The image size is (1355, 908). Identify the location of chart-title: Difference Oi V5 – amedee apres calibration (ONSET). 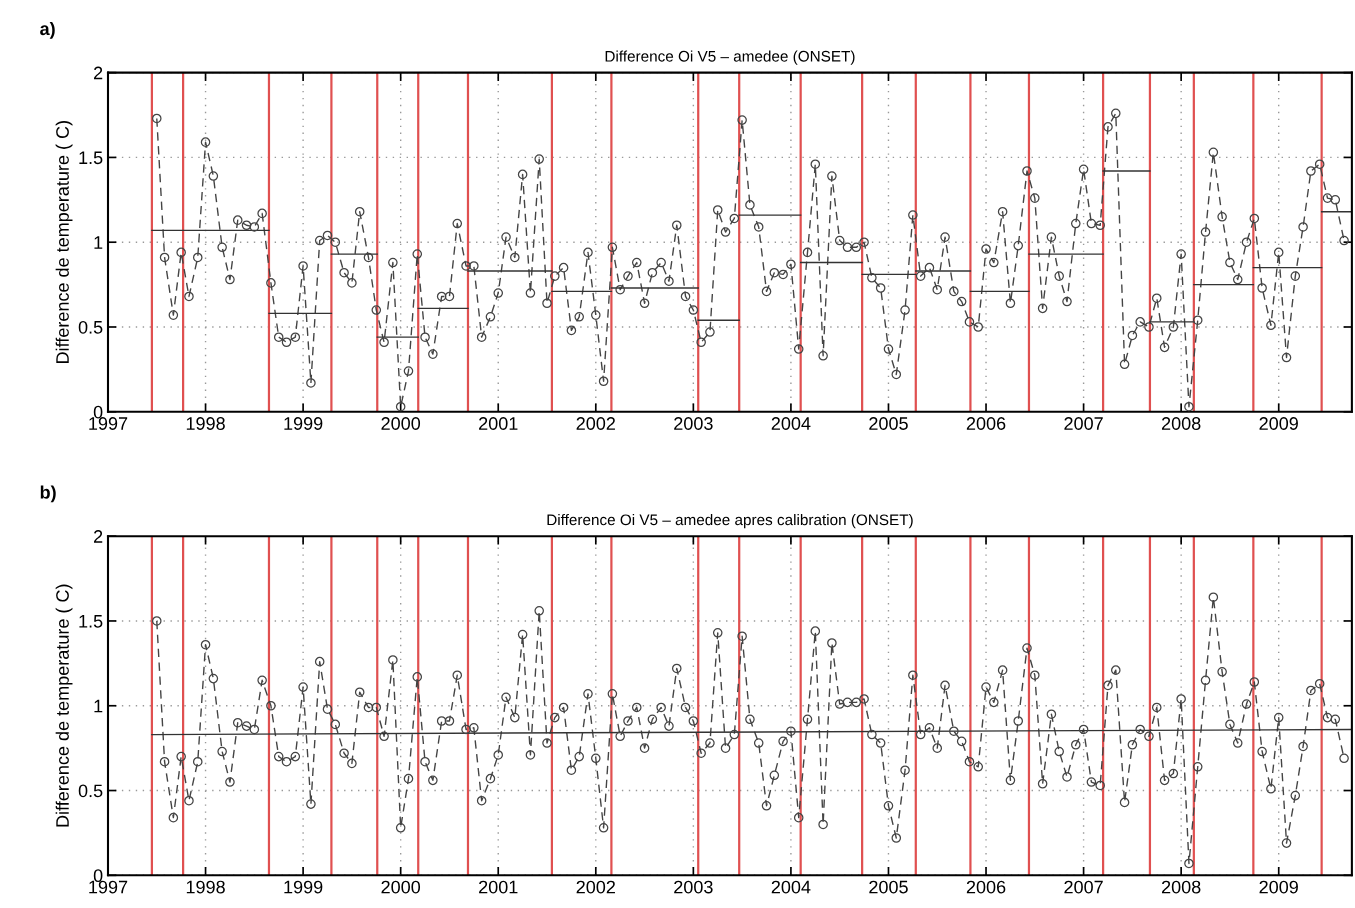
(730, 521).